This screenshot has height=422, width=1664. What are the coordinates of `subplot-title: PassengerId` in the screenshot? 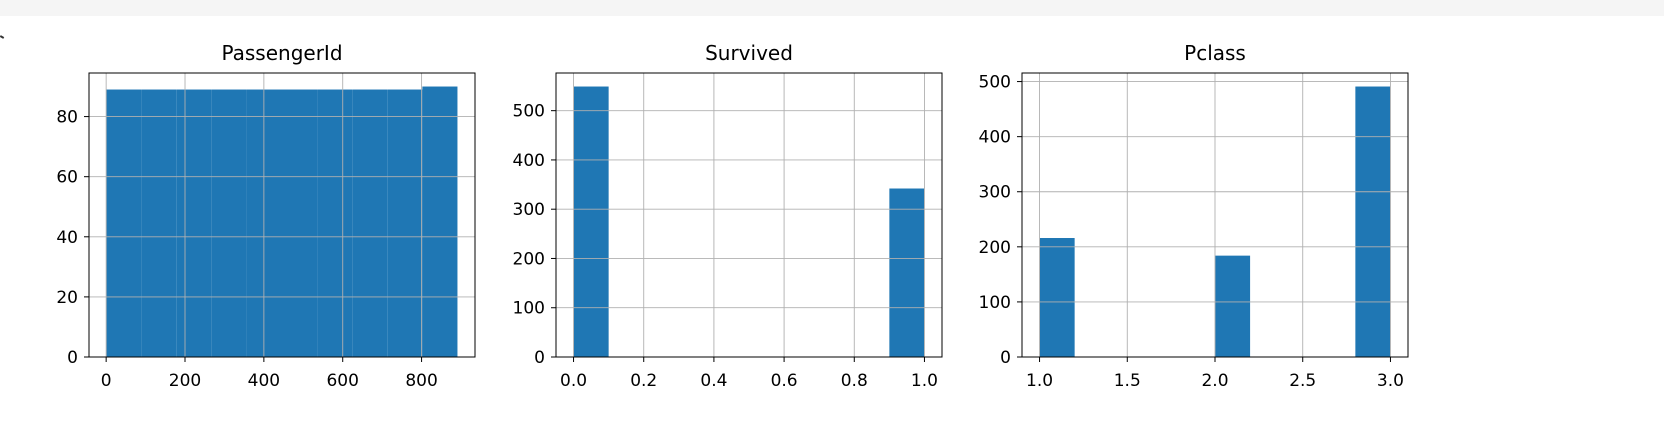 It's located at (281, 53).